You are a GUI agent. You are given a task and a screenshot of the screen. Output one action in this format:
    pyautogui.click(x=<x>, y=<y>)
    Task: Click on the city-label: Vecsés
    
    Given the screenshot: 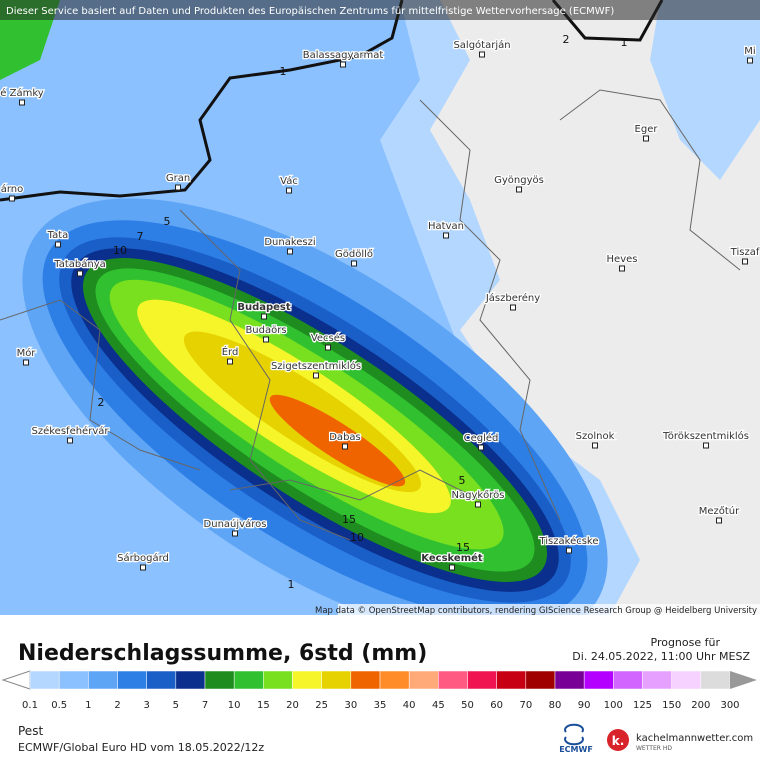 What is the action you would take?
    pyautogui.click(x=328, y=338)
    